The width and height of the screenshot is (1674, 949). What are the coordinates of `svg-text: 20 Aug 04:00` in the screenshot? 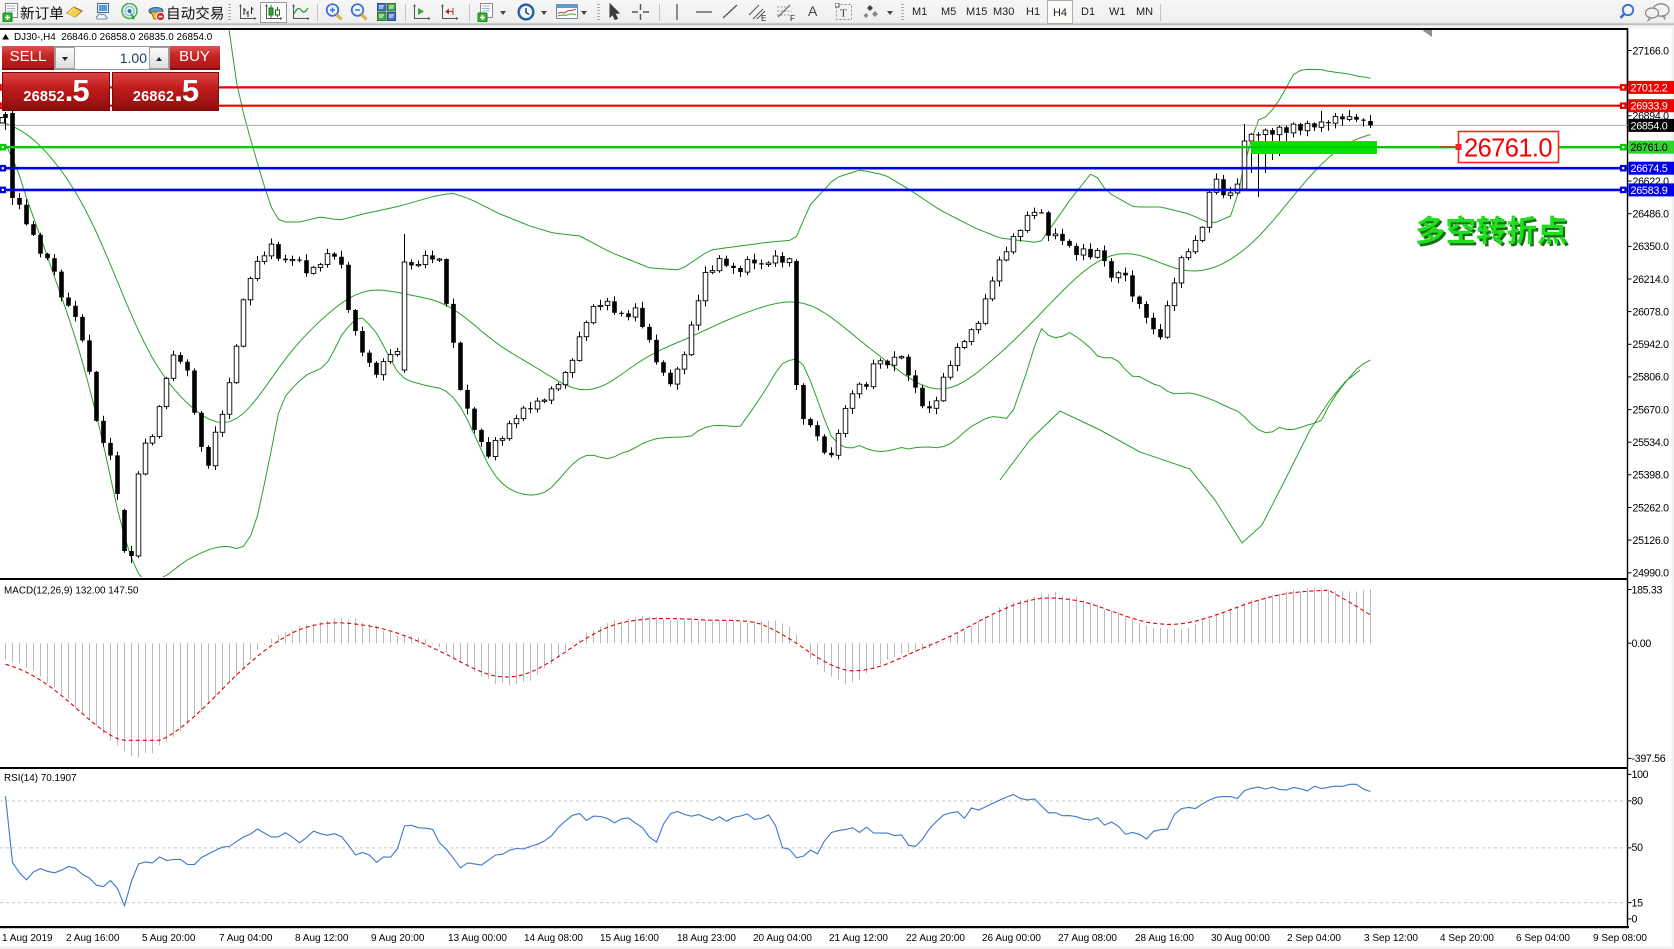 It's located at (782, 938).